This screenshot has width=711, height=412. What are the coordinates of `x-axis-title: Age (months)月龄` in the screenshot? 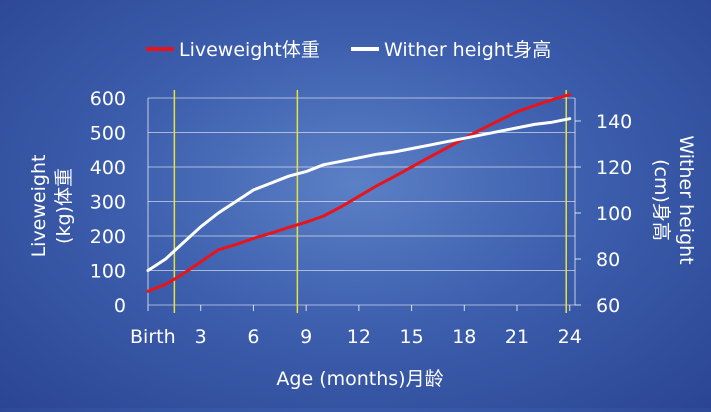 It's located at (359, 379).